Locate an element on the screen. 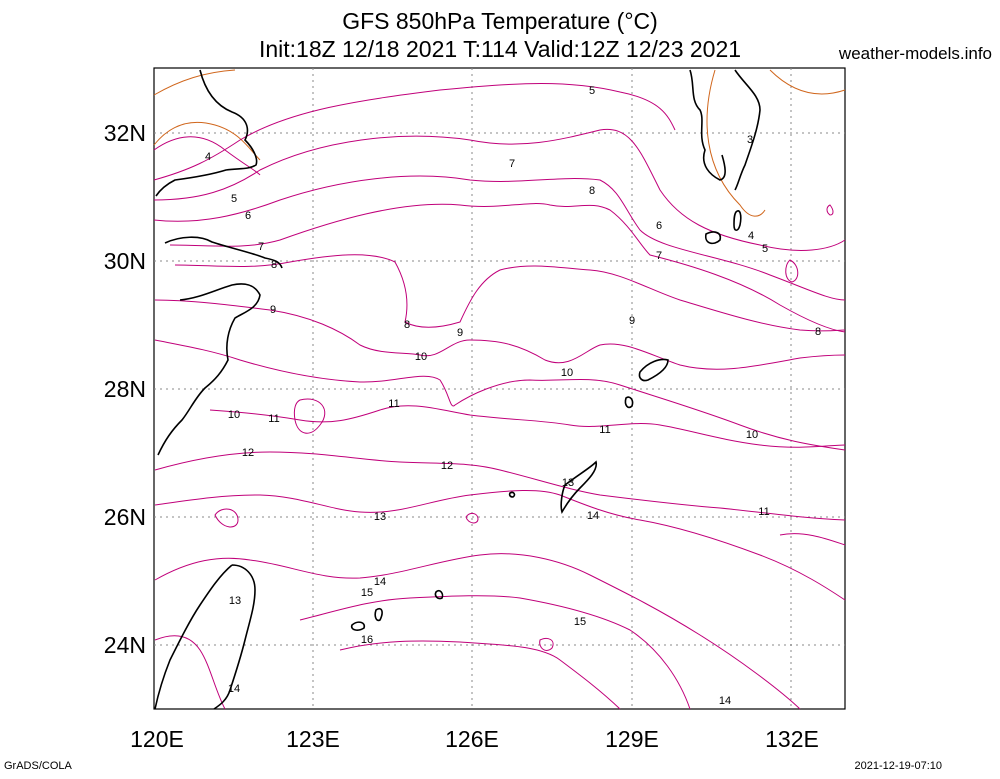  taiwan-coast is located at coordinates (205, 637).